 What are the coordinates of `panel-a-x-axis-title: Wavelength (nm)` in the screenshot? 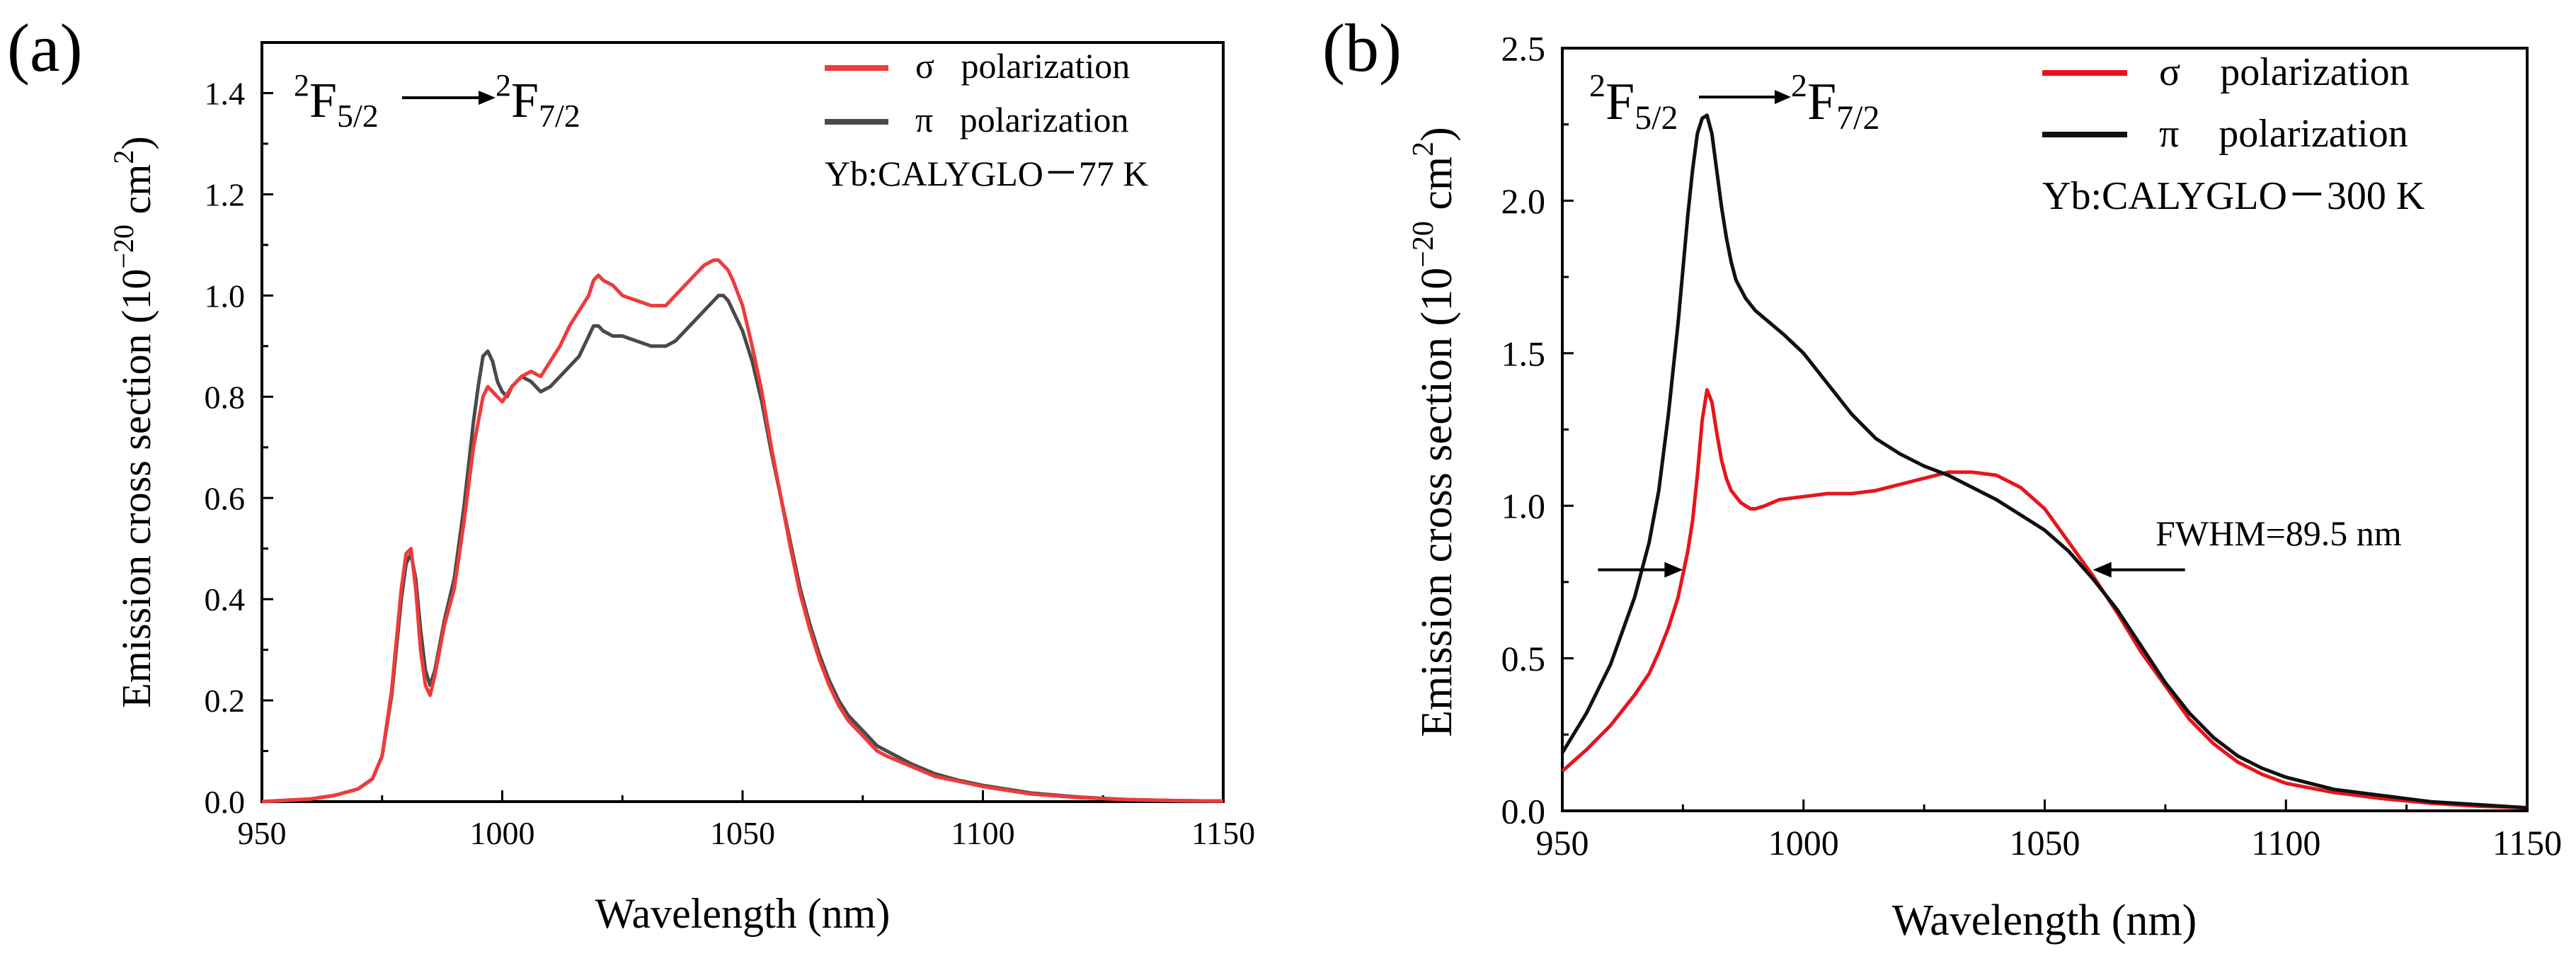 It's located at (743, 914).